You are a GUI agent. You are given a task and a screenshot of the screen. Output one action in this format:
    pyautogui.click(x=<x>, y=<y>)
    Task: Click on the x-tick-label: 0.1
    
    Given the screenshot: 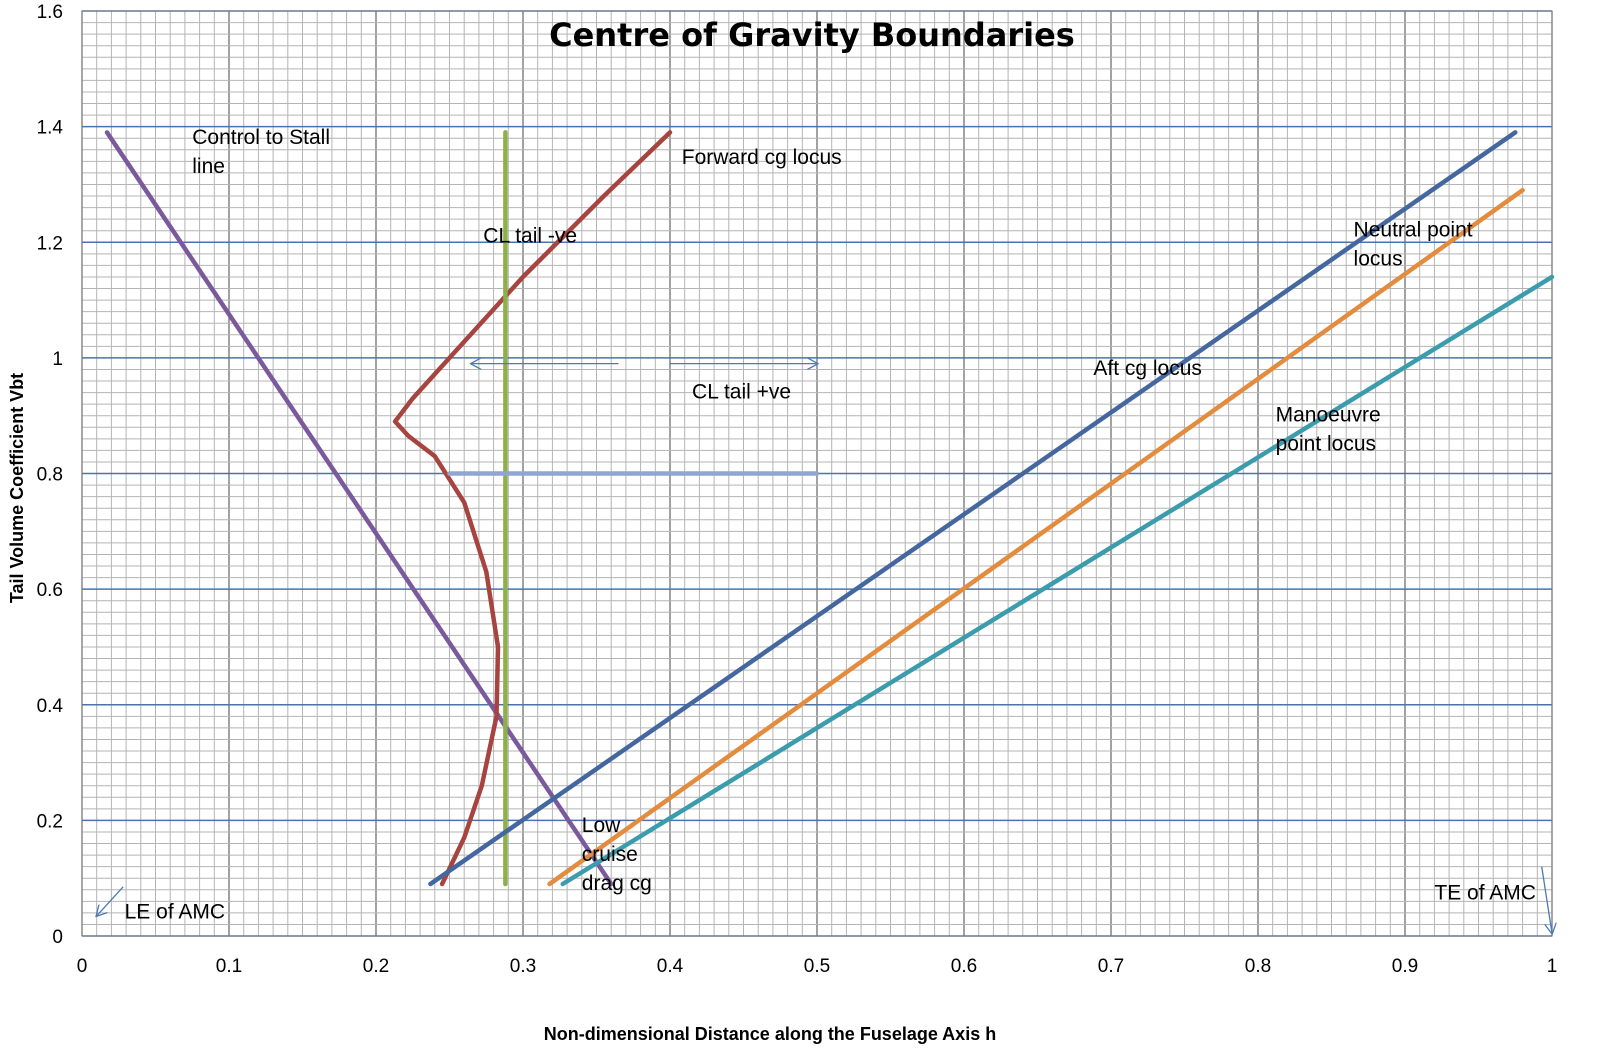 What is the action you would take?
    pyautogui.click(x=229, y=966)
    